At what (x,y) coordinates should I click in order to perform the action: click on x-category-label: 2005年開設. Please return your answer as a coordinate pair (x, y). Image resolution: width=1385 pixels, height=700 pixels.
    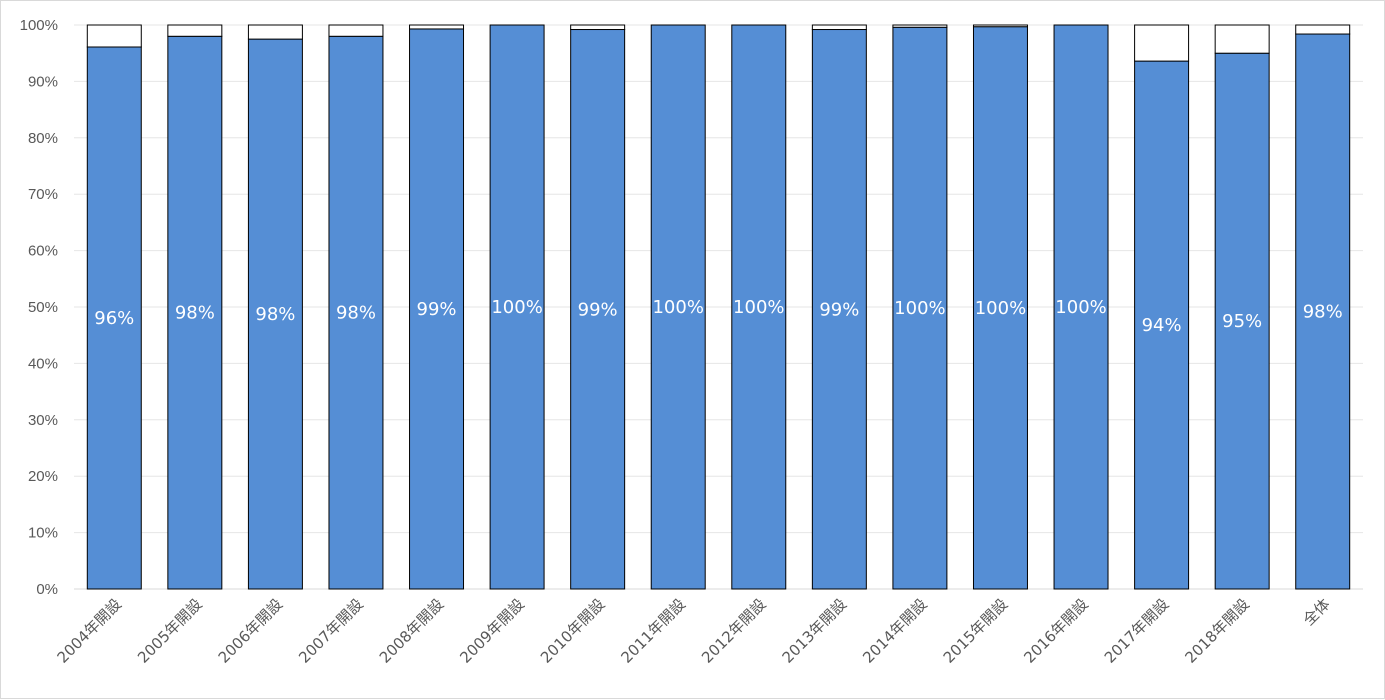
    Looking at the image, I should click on (170, 631).